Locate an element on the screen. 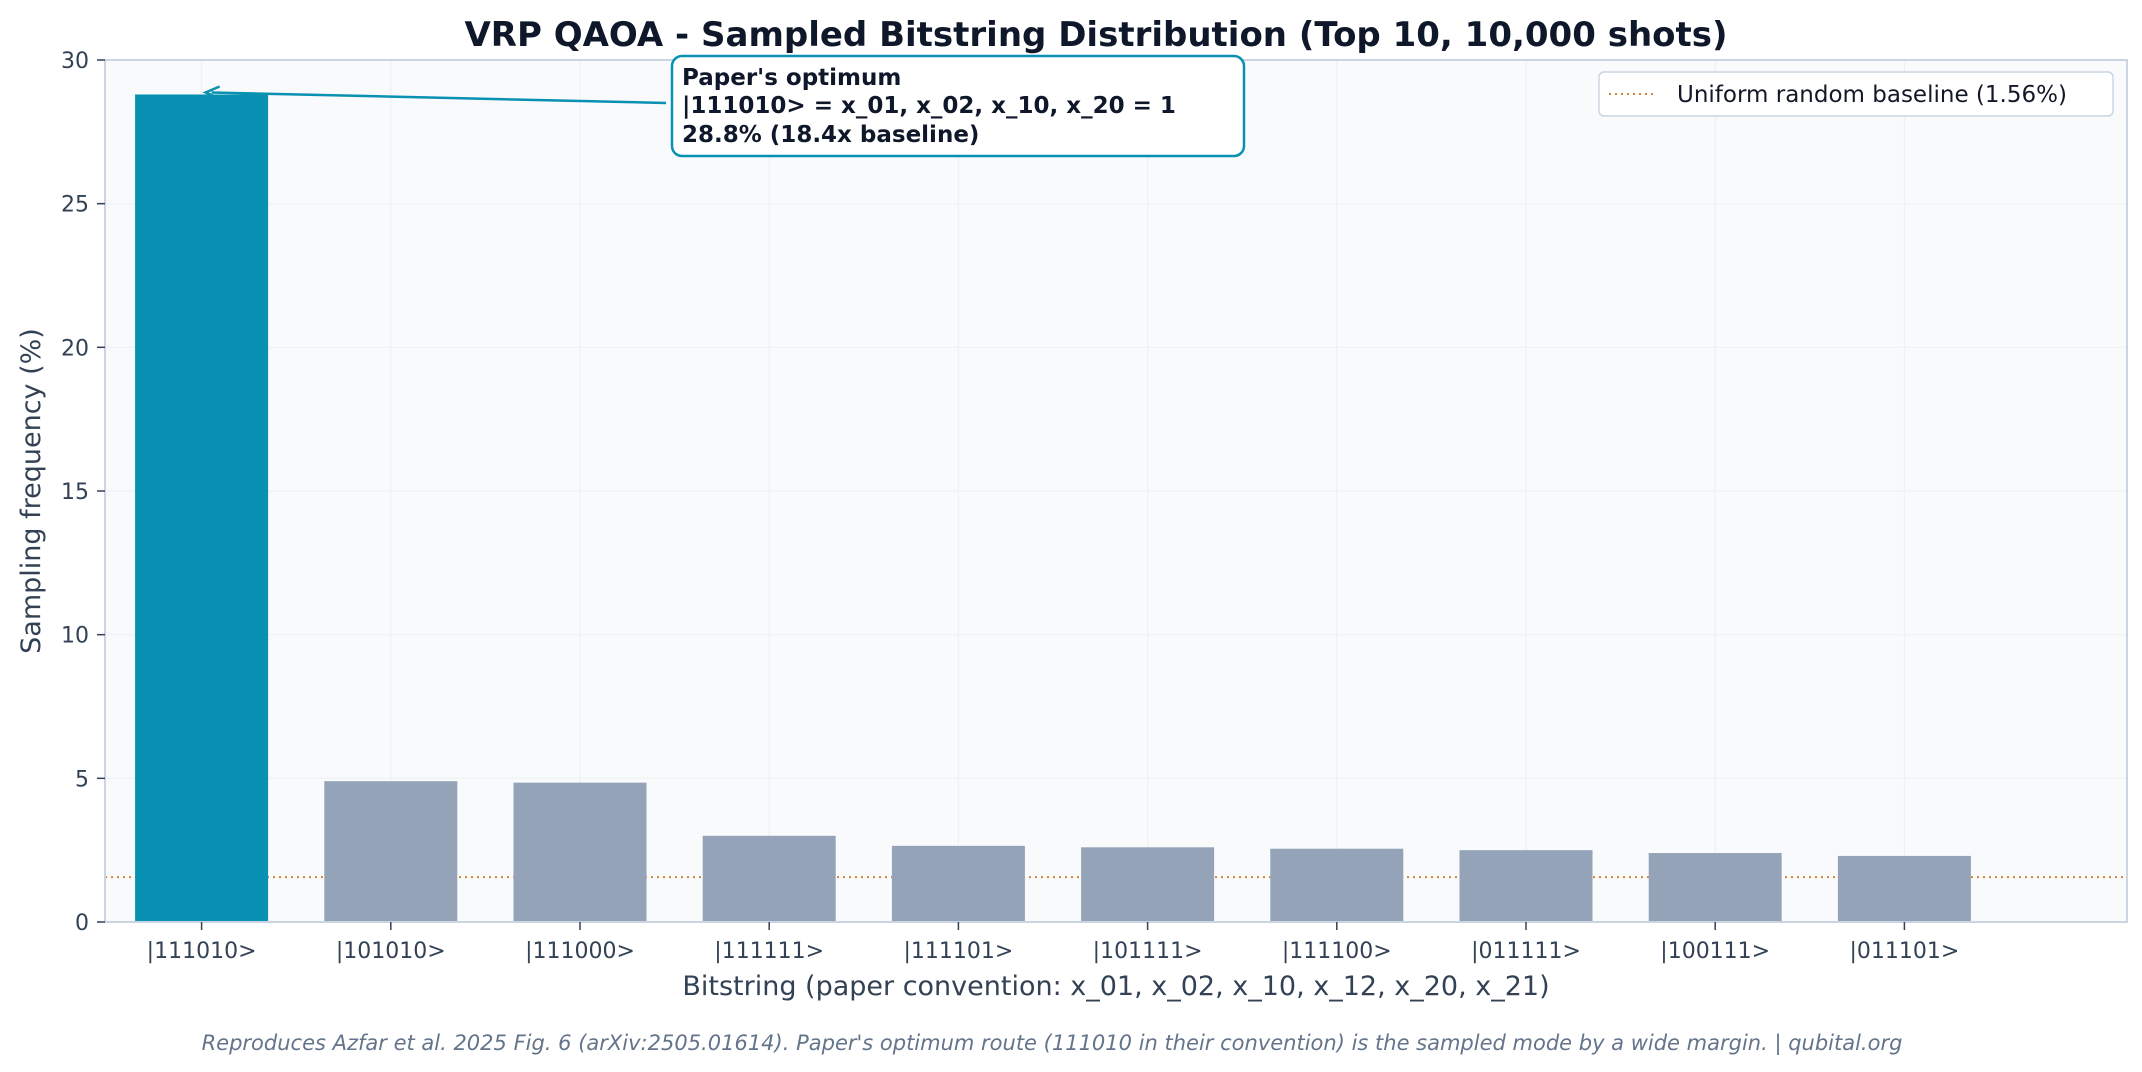  y-tick-label: 30 is located at coordinates (75, 61).